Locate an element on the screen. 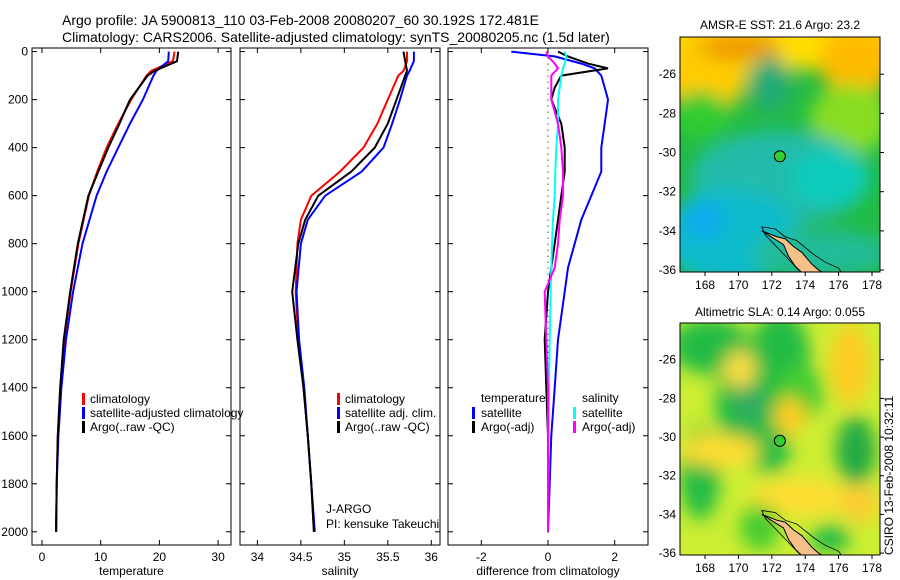 The height and width of the screenshot is (580, 900). x-tick-label: 34 is located at coordinates (258, 557).